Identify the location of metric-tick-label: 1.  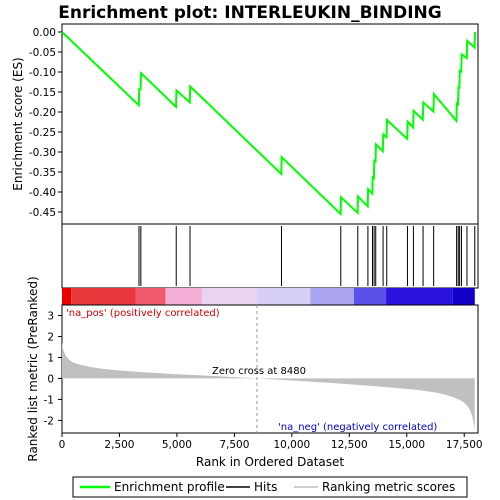
(50, 358).